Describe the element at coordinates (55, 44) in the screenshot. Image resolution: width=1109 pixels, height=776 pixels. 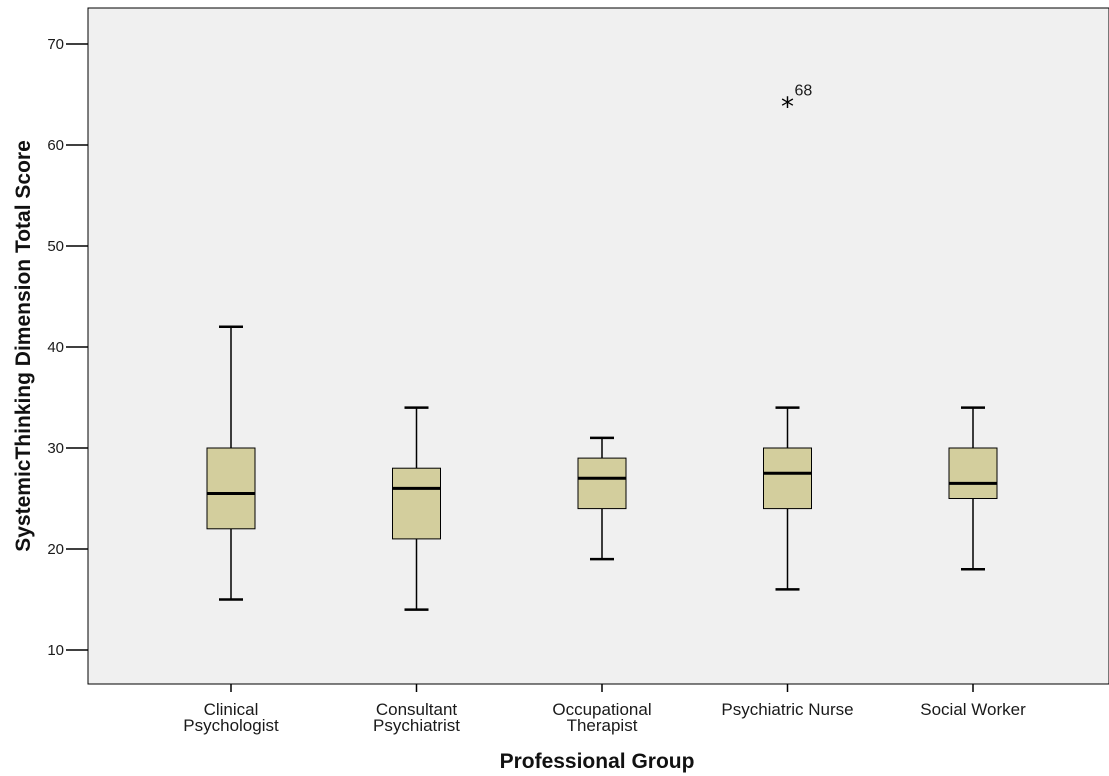
I see `y-tick-label: 70` at that location.